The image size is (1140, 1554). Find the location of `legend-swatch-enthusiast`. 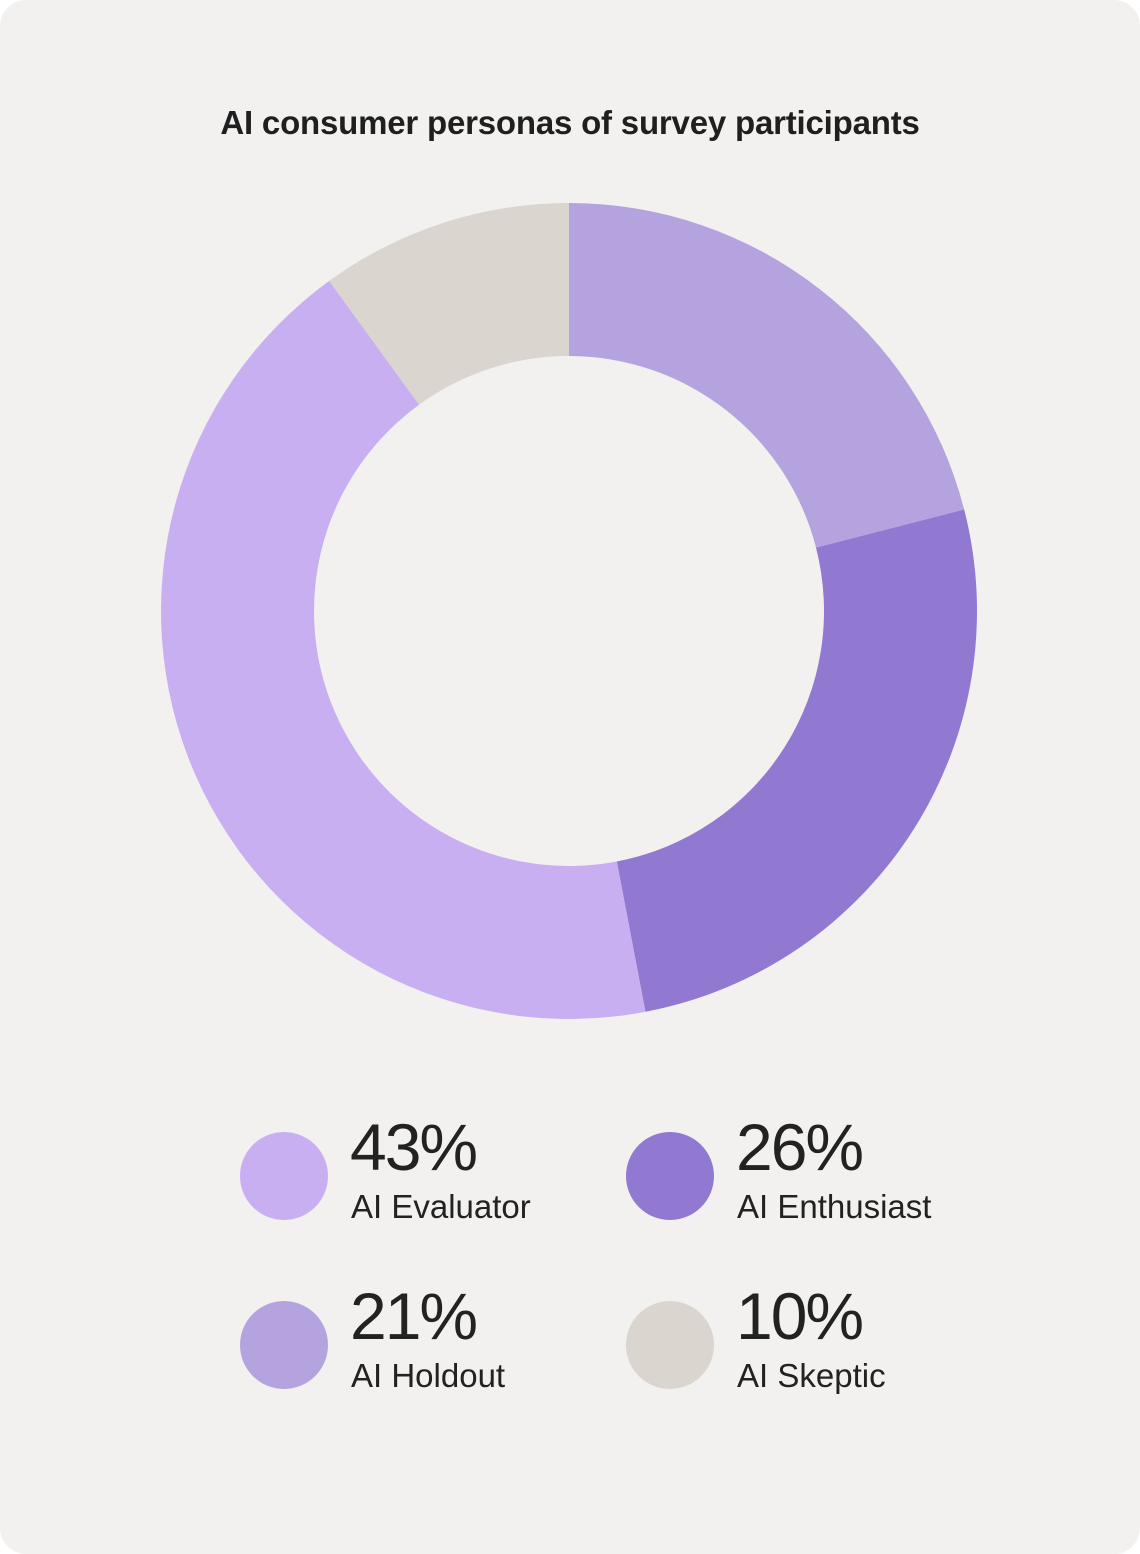

legend-swatch-enthusiast is located at coordinates (670, 1176).